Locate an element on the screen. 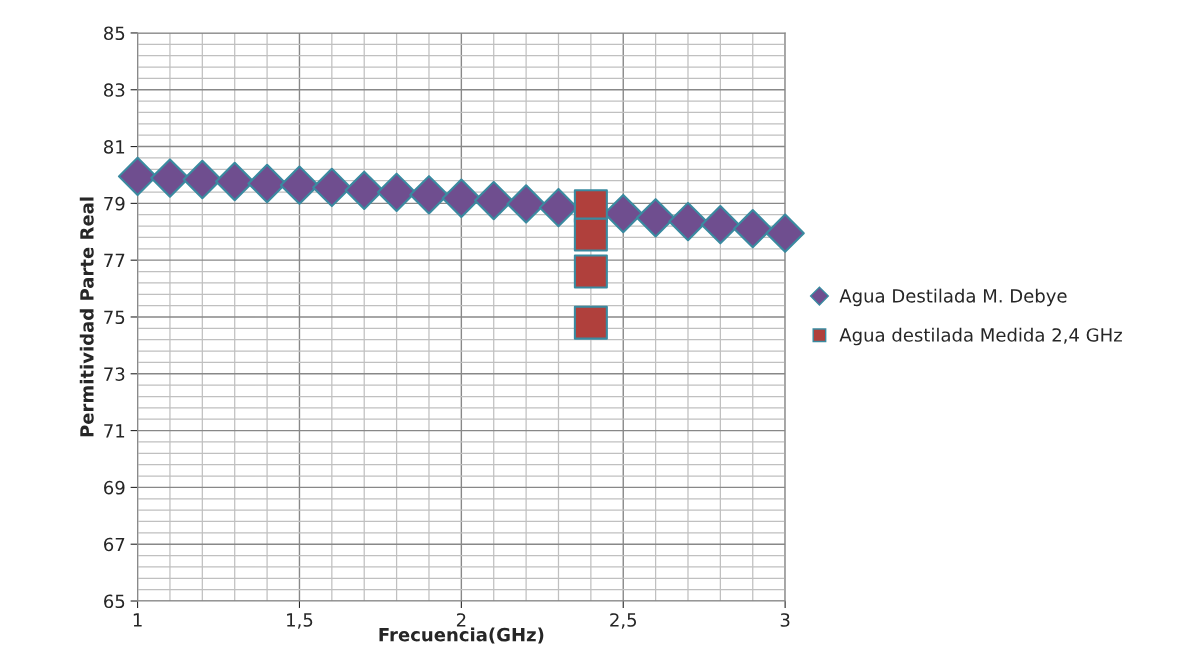  x-tick-label: 2 is located at coordinates (461, 620).